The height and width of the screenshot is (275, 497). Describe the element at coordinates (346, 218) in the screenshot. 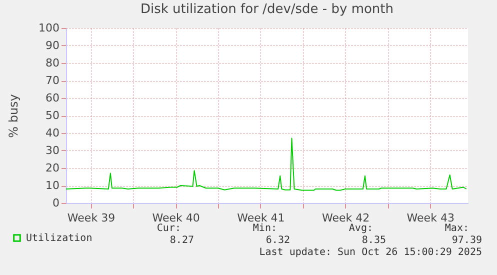

I see `x-tick-label: Week 42` at that location.